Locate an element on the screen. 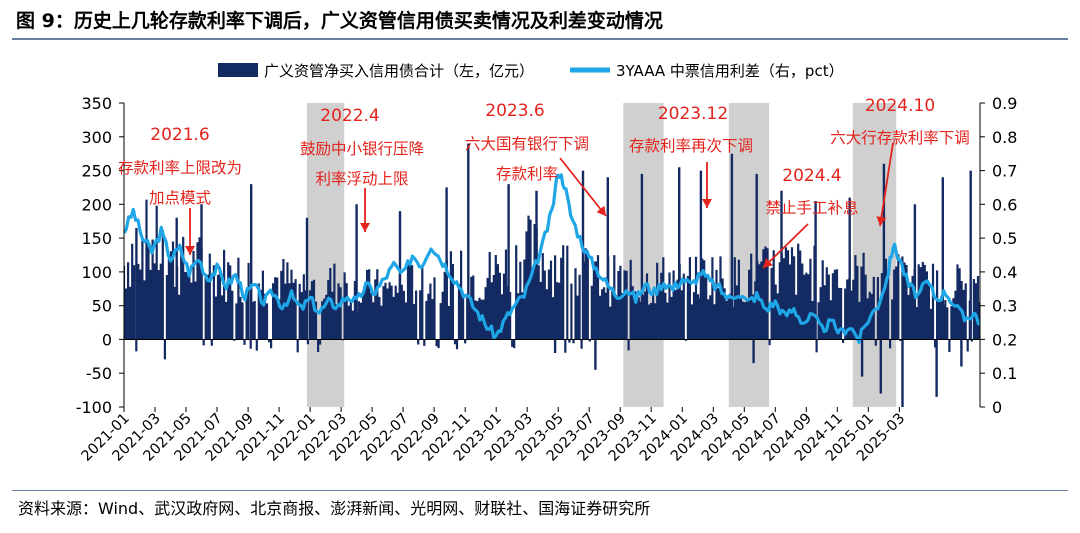  legend-label-net-buy: 广义资管净买入信用债合计（左，亿元） is located at coordinates (399, 71).